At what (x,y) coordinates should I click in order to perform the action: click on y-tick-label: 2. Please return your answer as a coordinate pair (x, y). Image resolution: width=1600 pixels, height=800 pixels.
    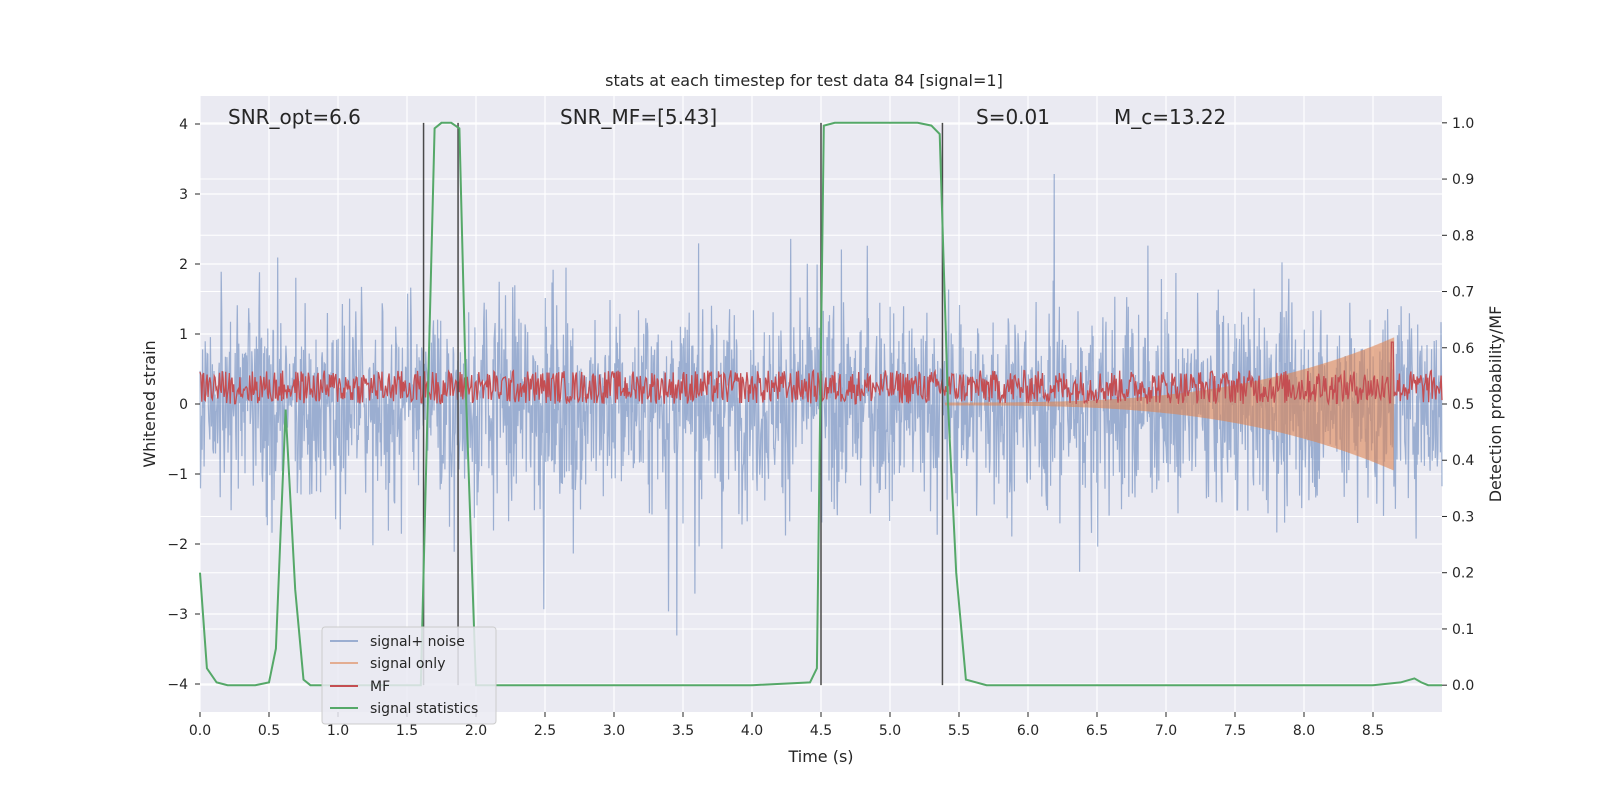
    Looking at the image, I should click on (183, 265).